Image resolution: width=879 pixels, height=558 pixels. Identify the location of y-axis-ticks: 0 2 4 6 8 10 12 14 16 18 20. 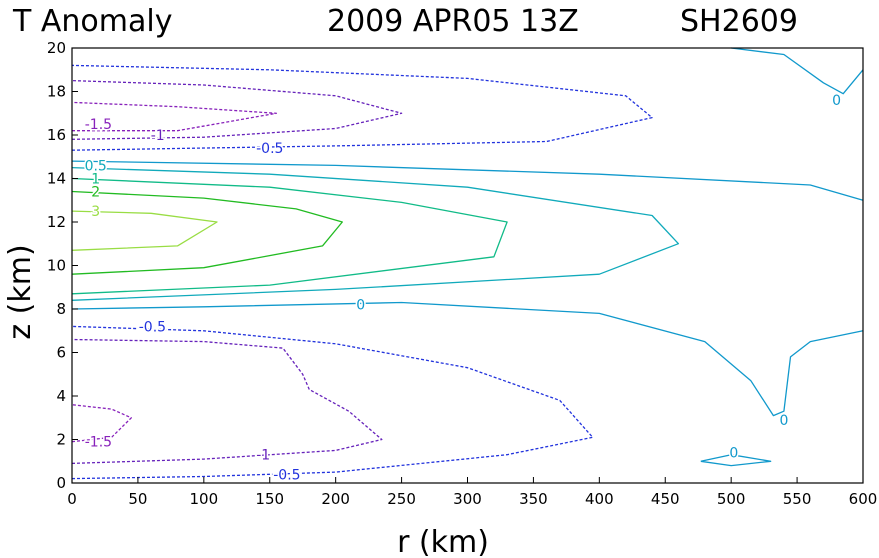
(62, 265).